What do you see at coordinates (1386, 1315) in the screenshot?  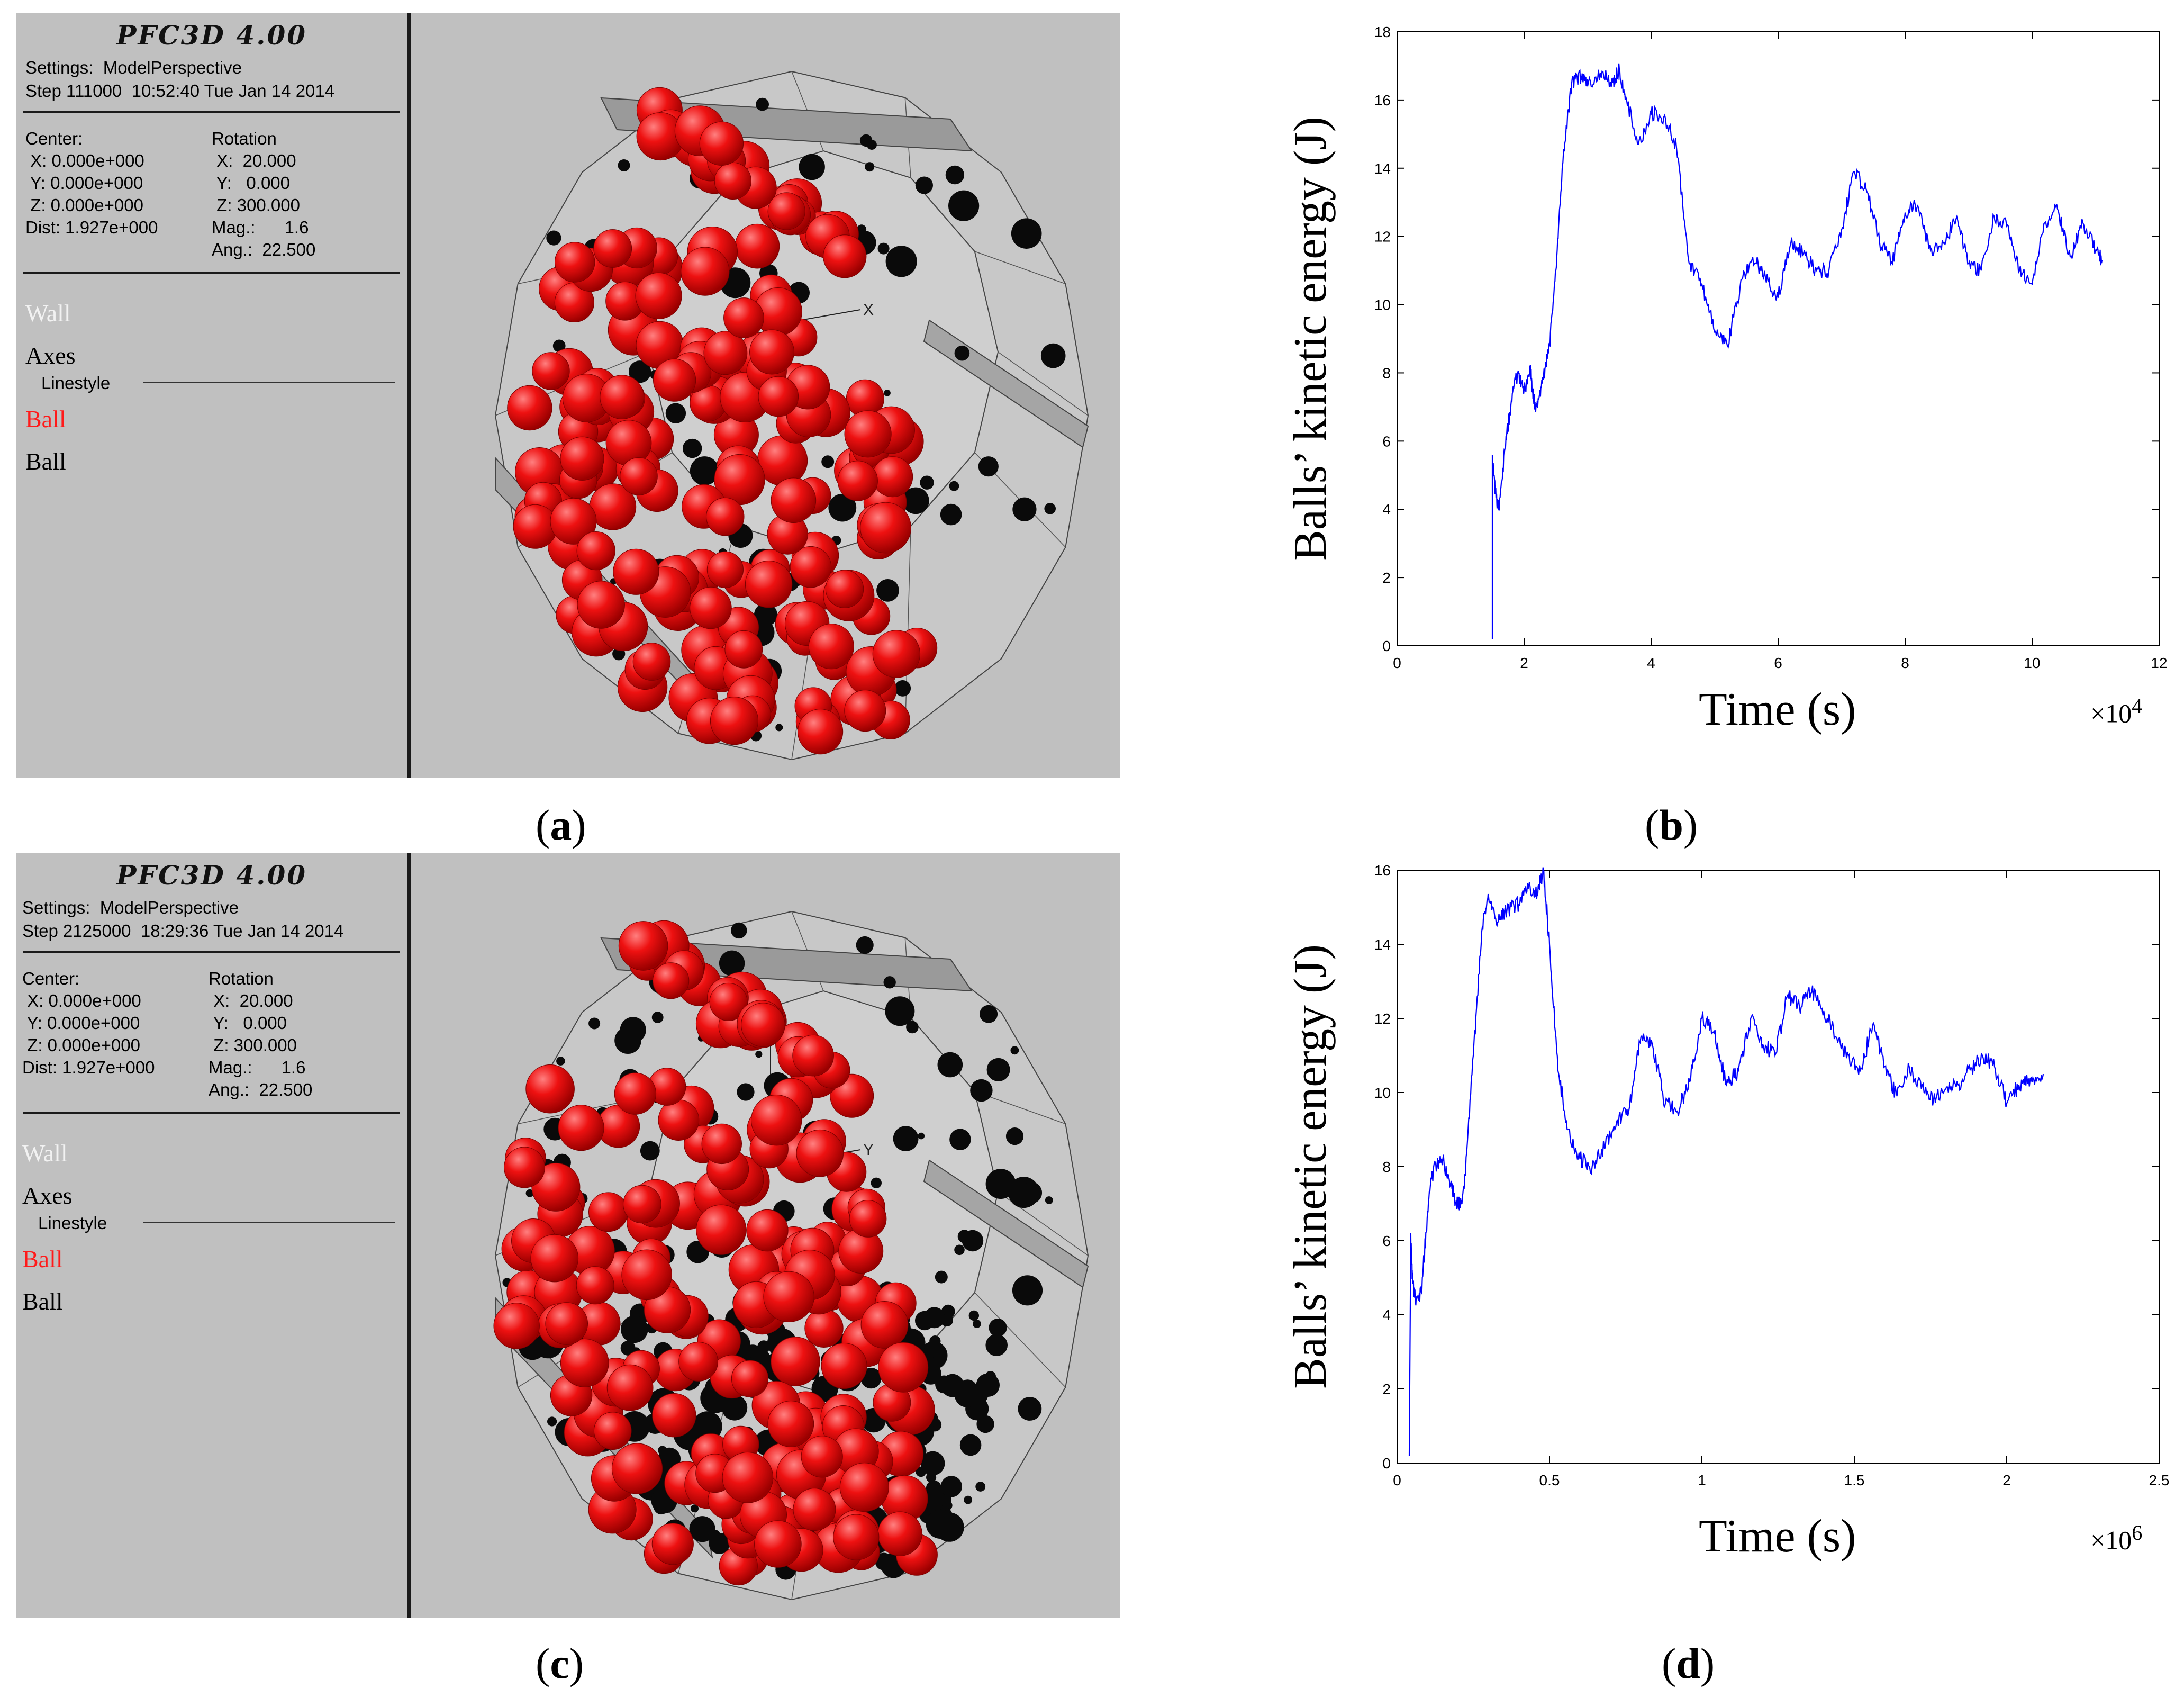 I see `y-tick-label: 4` at bounding box center [1386, 1315].